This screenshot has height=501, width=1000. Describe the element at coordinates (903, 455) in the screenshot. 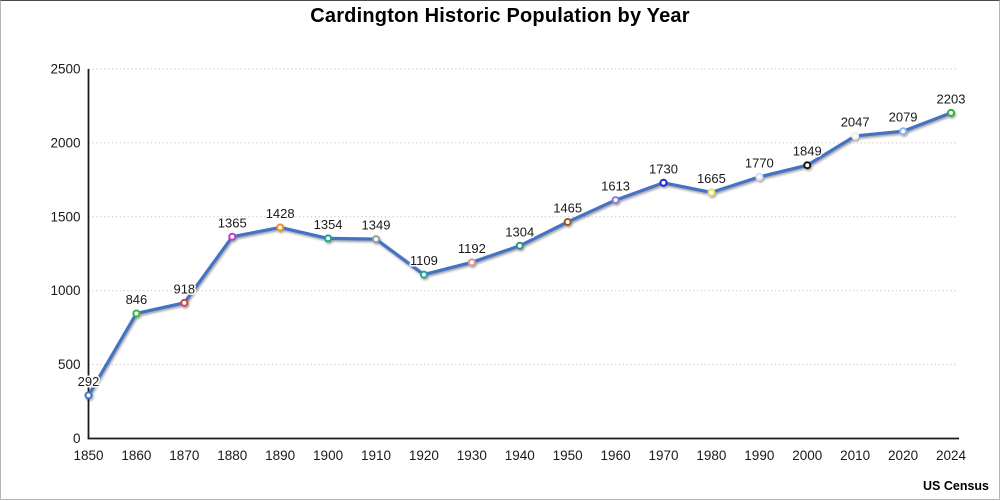

I see `x-tick-label-2020: 2020` at that location.